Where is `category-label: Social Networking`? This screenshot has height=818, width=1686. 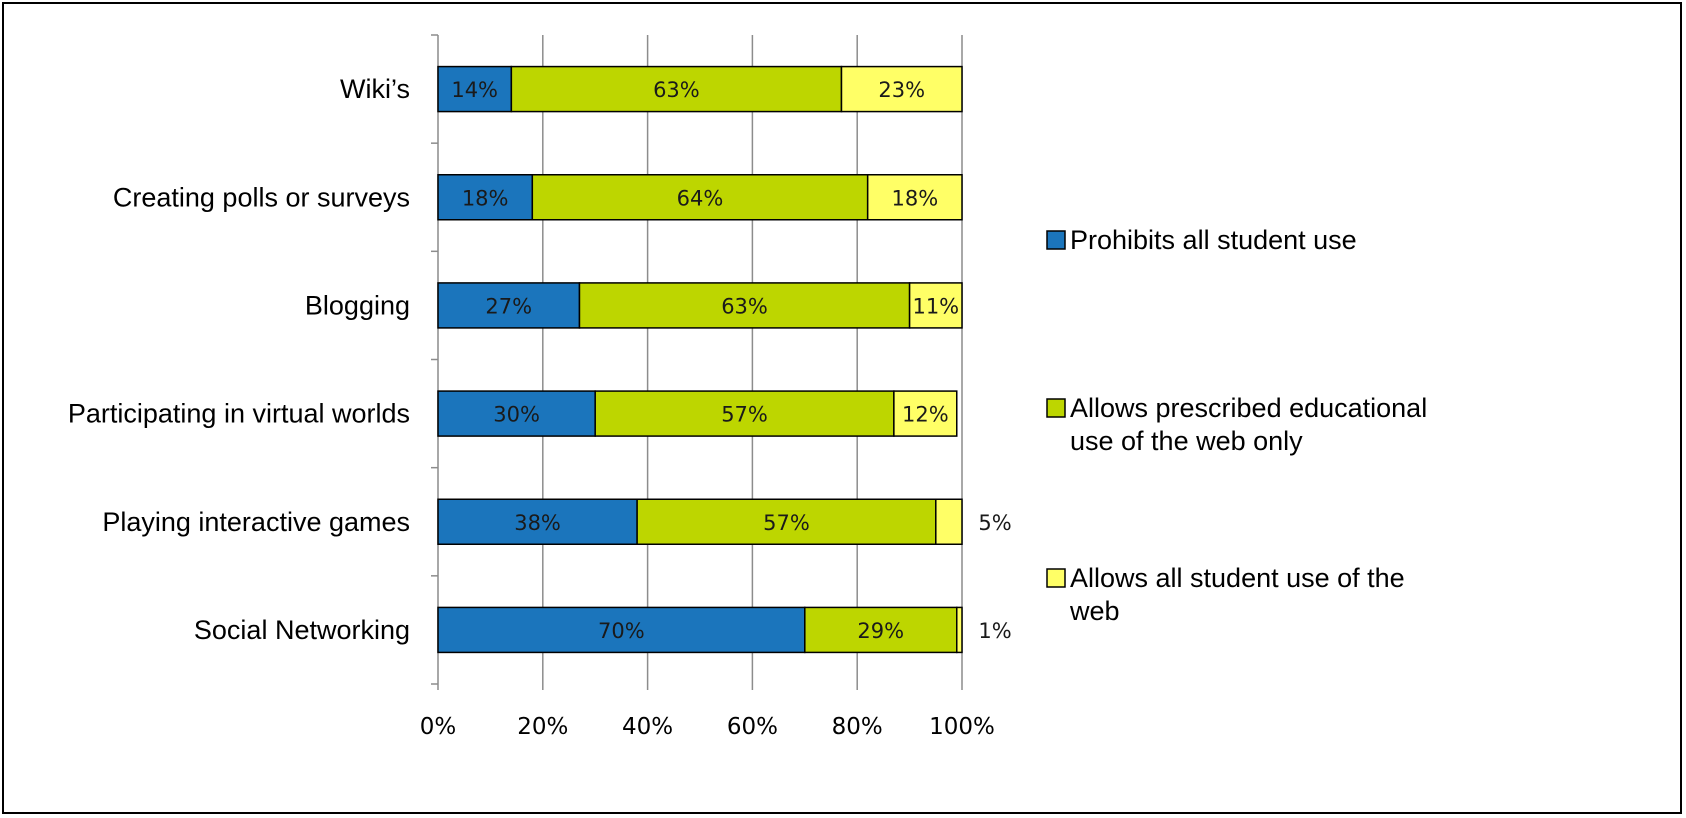 category-label: Social Networking is located at coordinates (302, 630).